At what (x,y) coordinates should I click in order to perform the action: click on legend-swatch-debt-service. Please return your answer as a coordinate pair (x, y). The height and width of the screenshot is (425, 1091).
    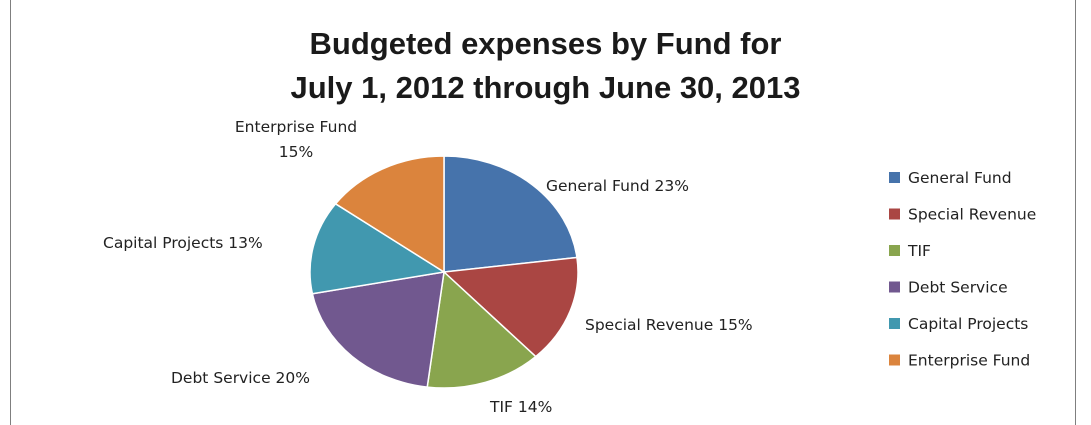
    Looking at the image, I should click on (894, 287).